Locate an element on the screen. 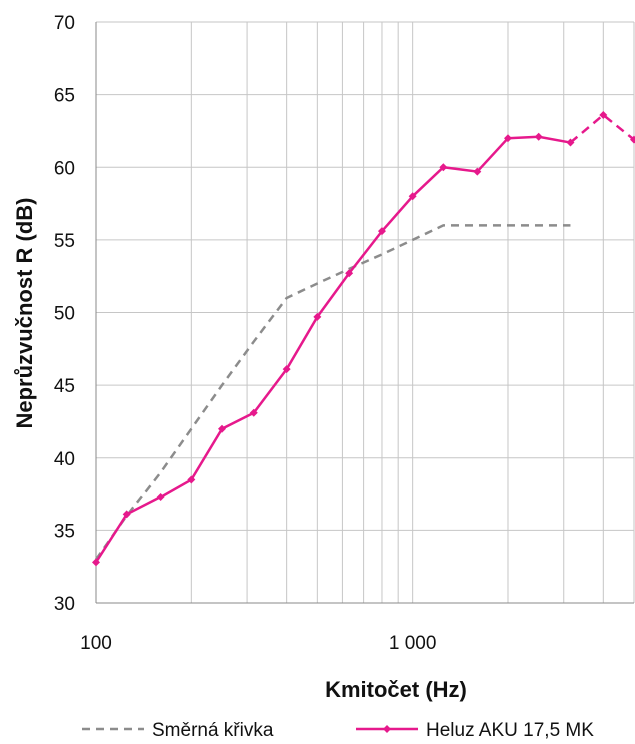  x-axis-title: Kmitočet (Hz) is located at coordinates (396, 689).